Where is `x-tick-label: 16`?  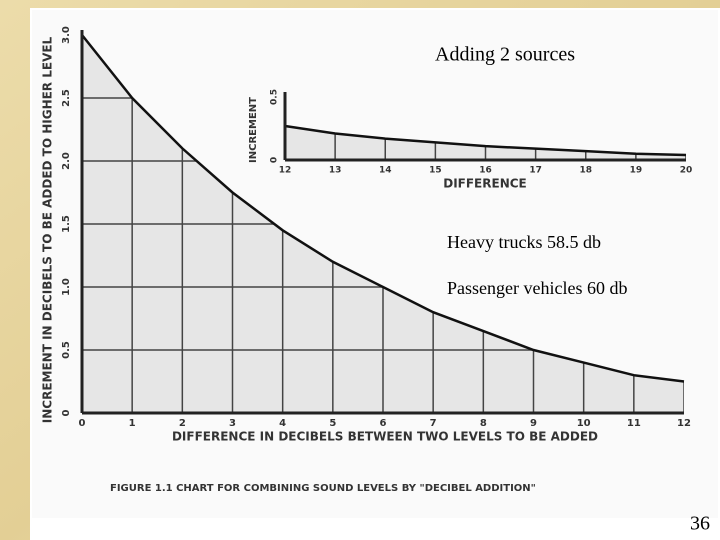
x-tick-label: 16 is located at coordinates (485, 171).